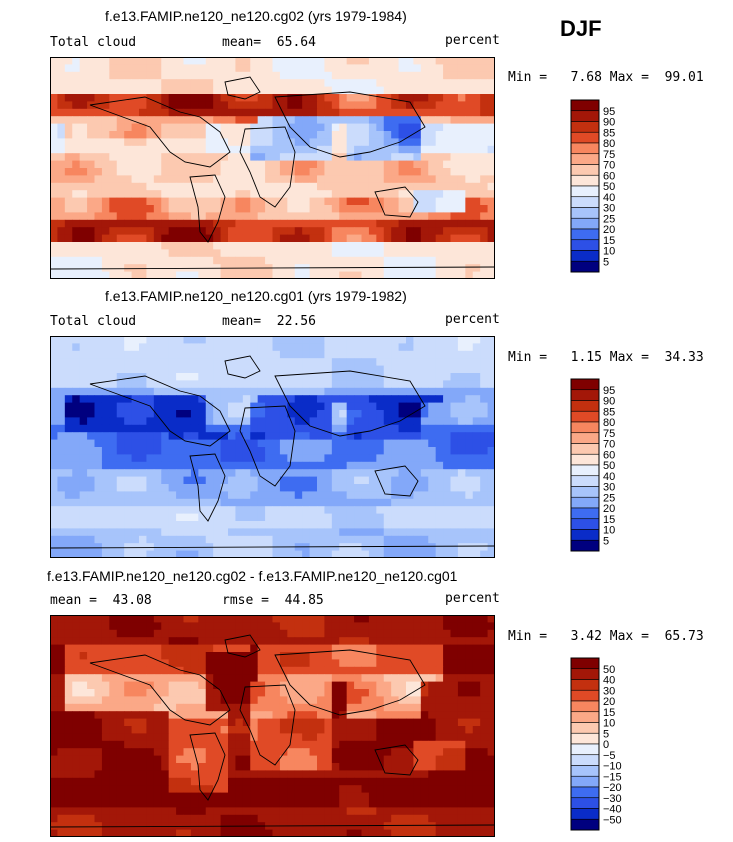 This screenshot has height=842, width=733. What do you see at coordinates (684, 357) in the screenshot?
I see `panel2-max-value: 34.33` at bounding box center [684, 357].